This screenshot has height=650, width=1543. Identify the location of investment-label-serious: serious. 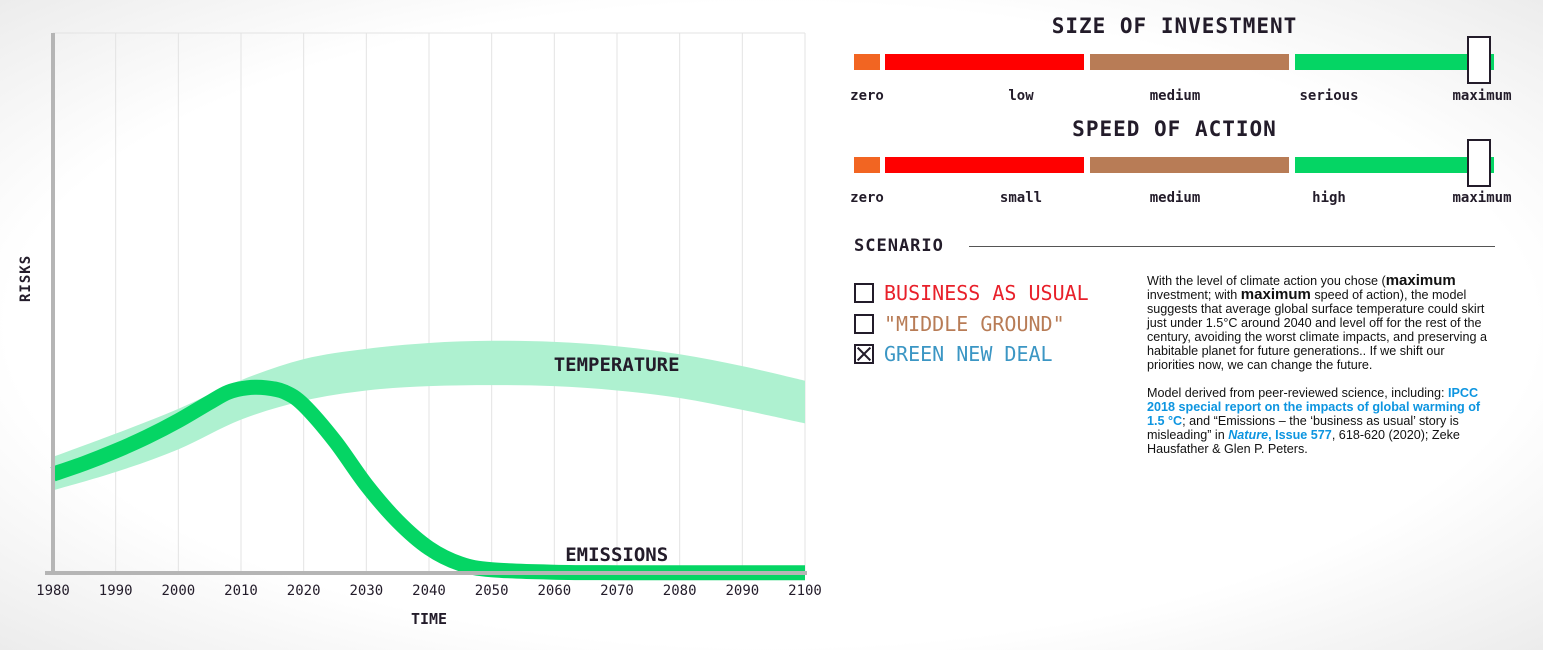
(1329, 96).